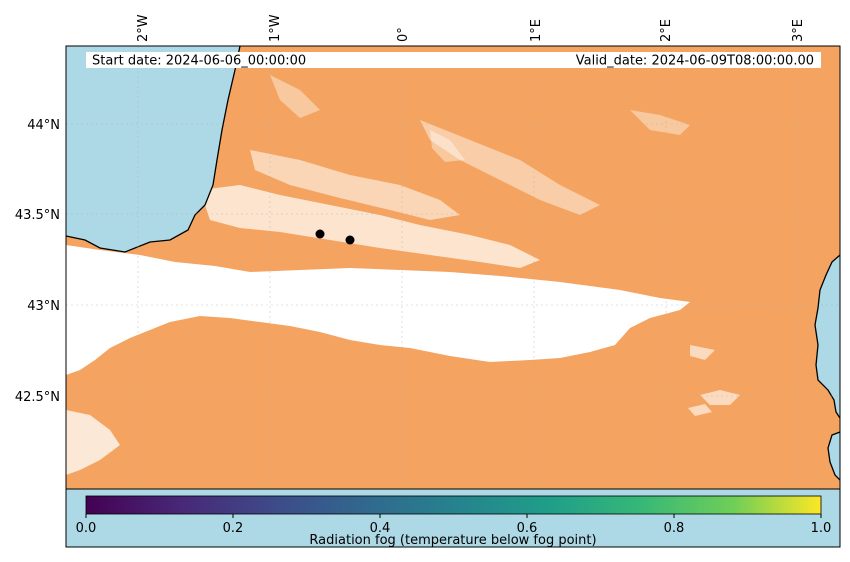  I want to click on colorbar-tick-4: 0.8, so click(674, 528).